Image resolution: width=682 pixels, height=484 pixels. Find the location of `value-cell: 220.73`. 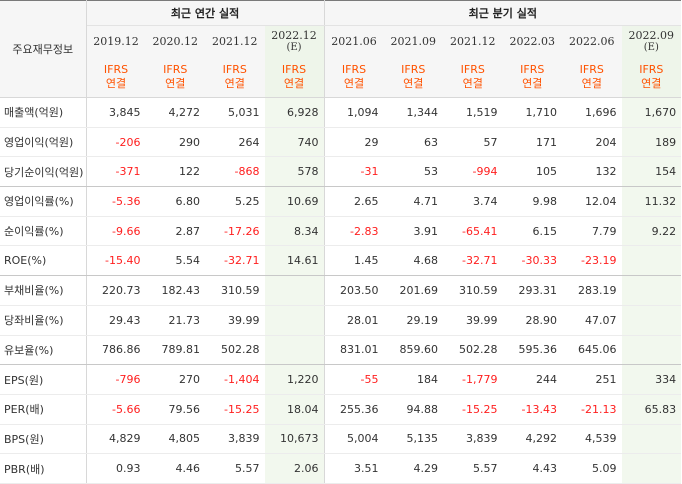

value-cell: 220.73 is located at coordinates (116, 290).